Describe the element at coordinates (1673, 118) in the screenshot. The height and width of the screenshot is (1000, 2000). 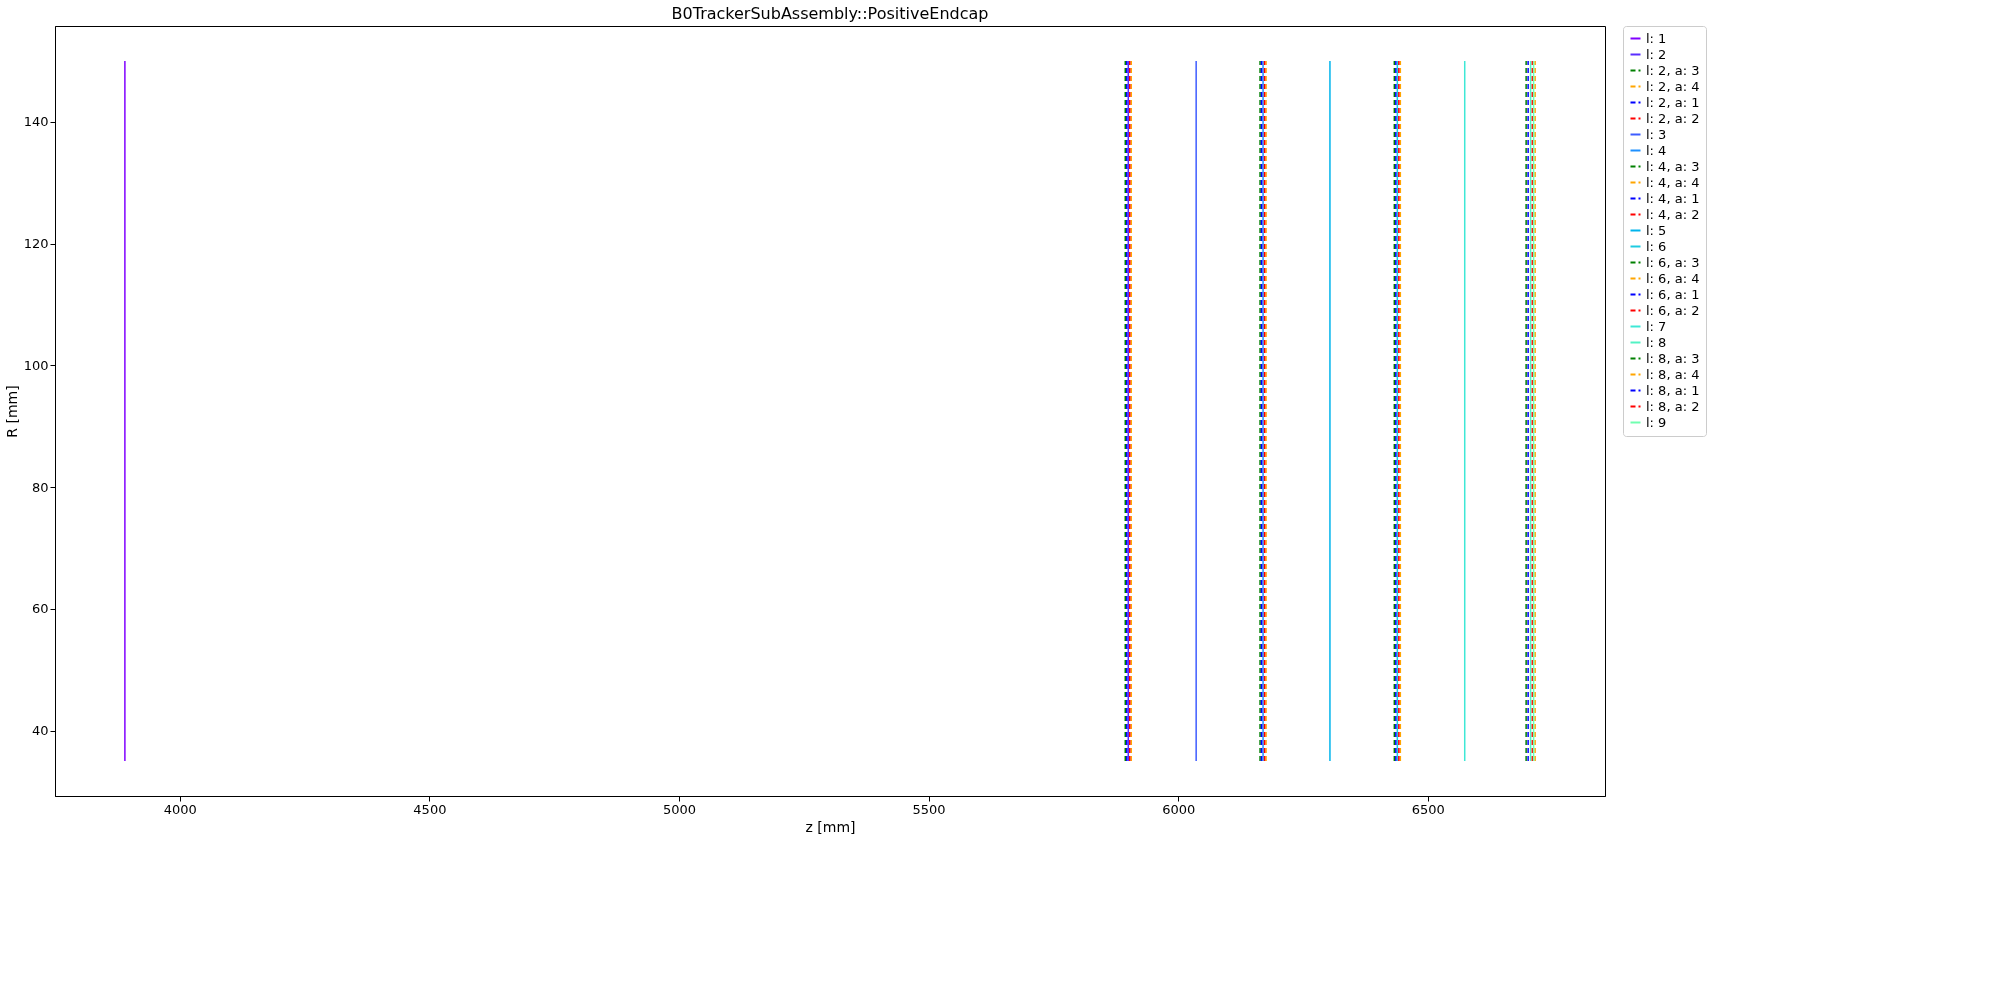
I see `legend-label: l: 2, a: 2` at that location.